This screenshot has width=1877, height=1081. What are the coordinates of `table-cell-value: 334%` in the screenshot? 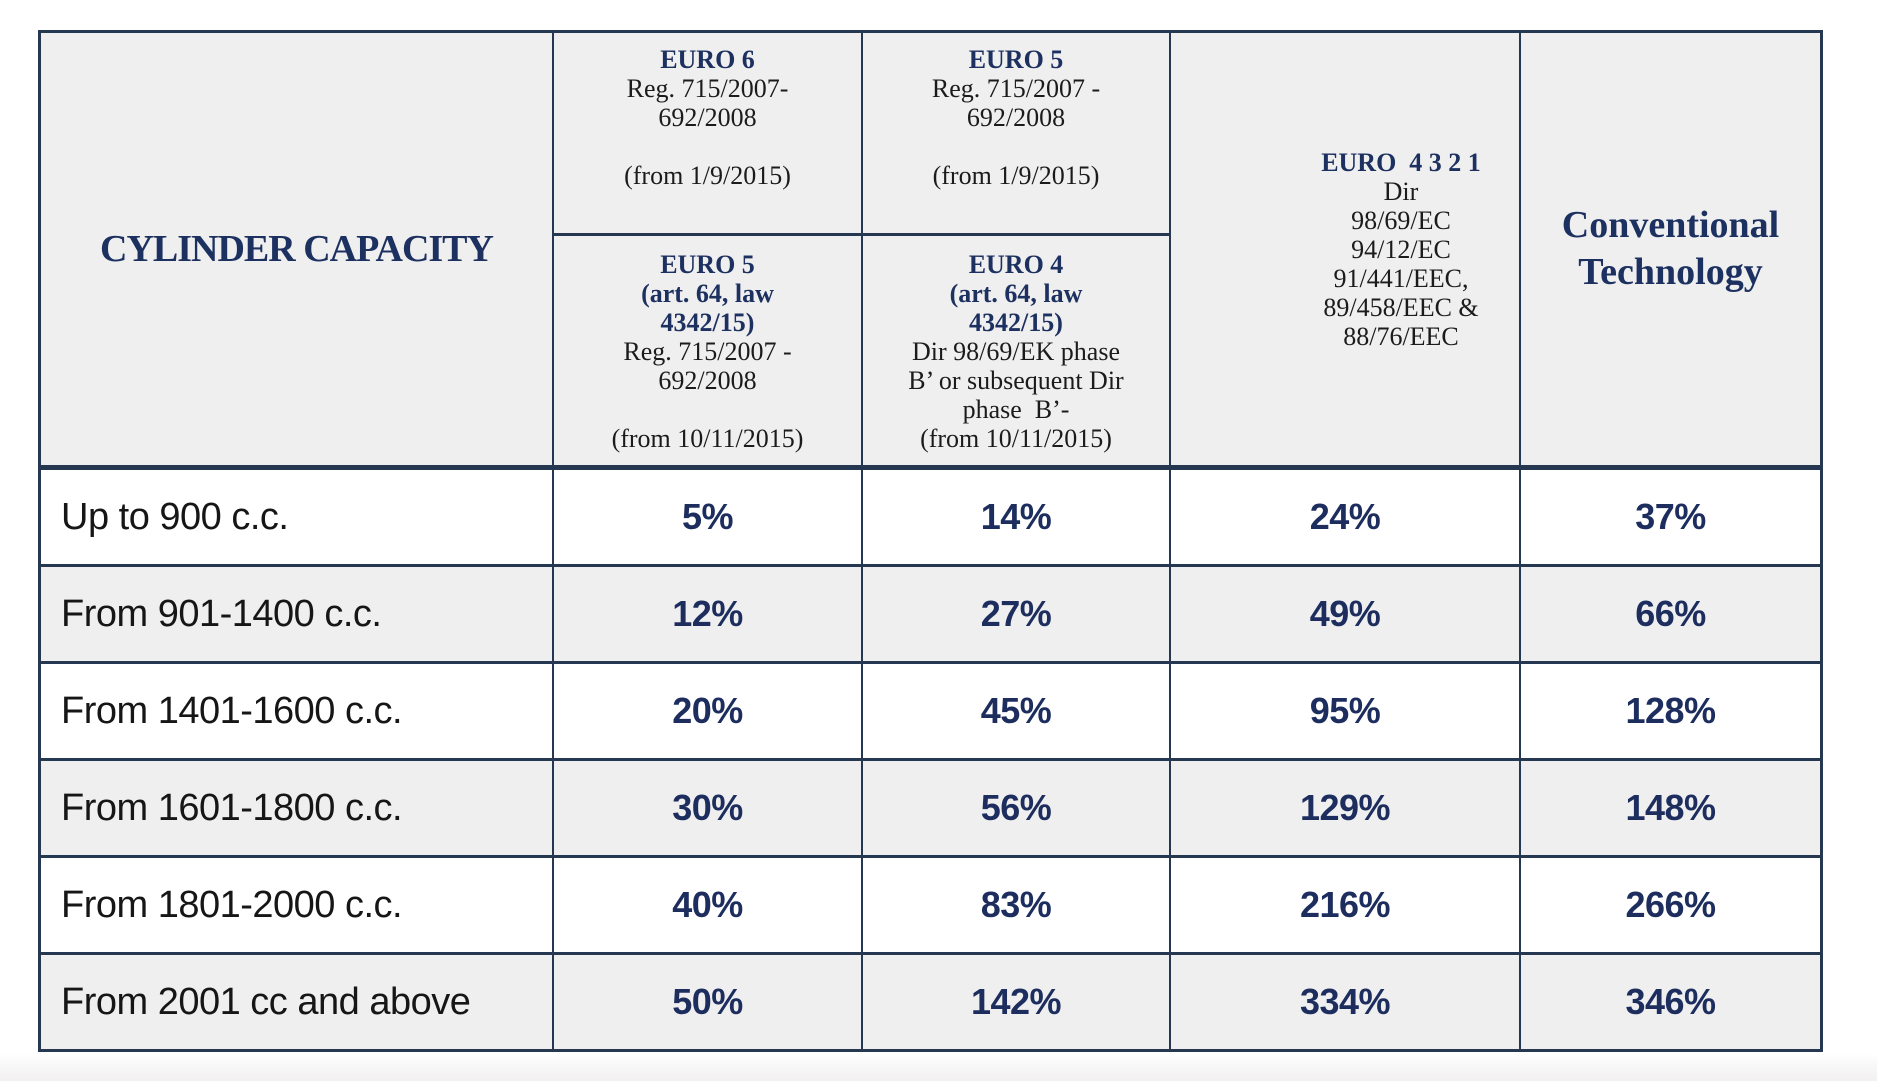 It's located at (1346, 1000).